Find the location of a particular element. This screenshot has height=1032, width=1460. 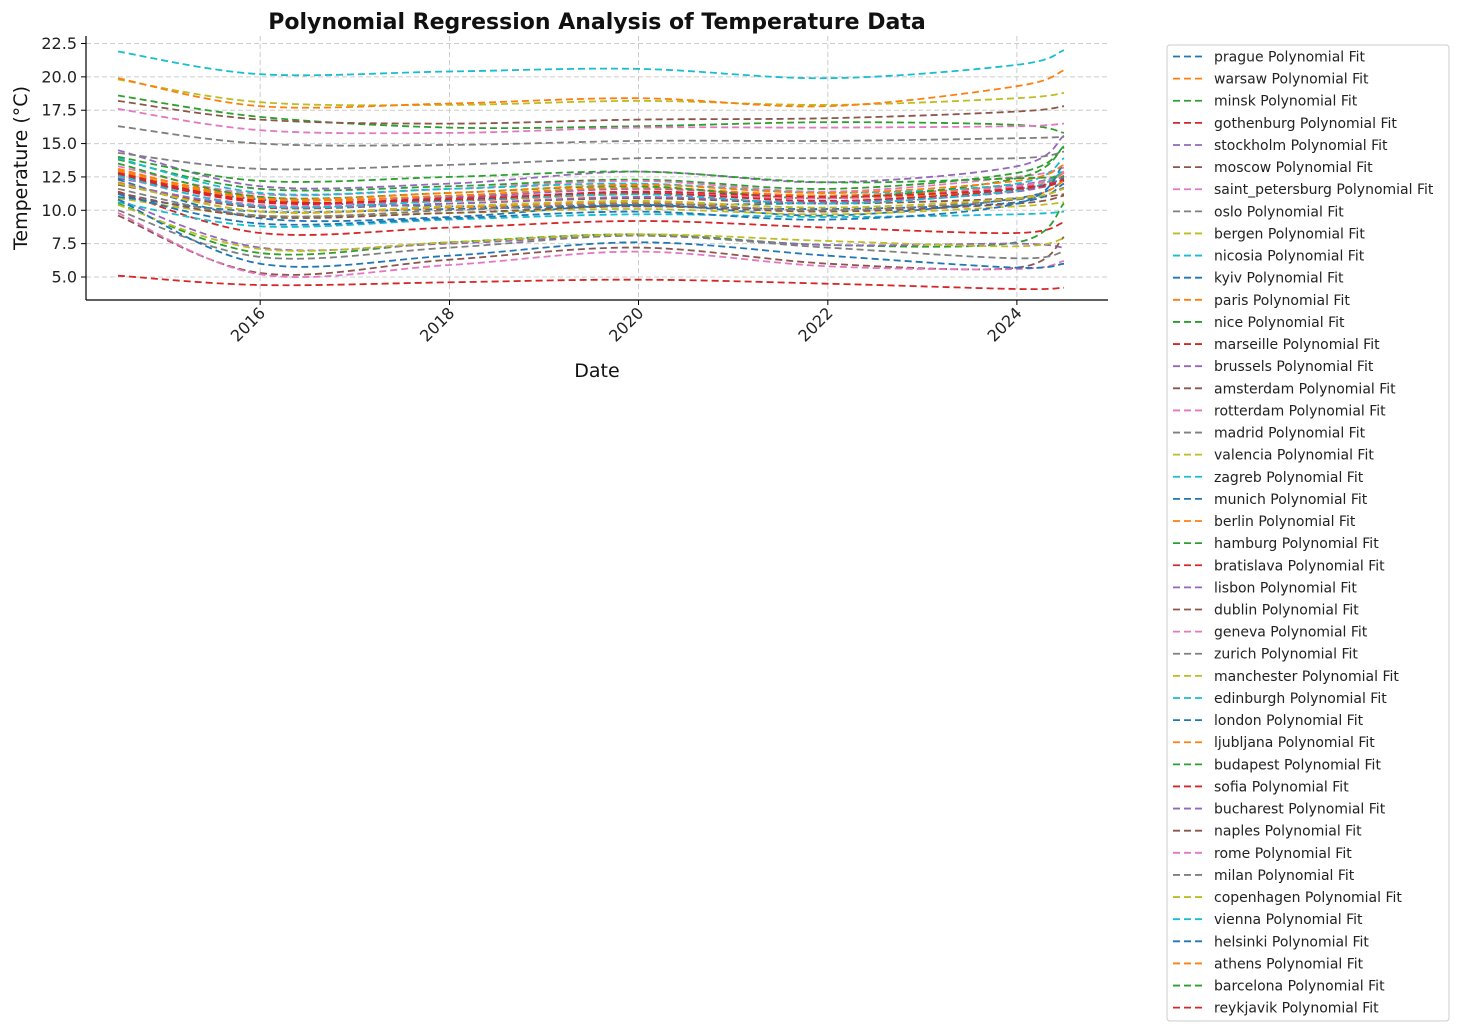

legend-label-copenhagen: copenhagen Polynomial Fit is located at coordinates (1308, 898).